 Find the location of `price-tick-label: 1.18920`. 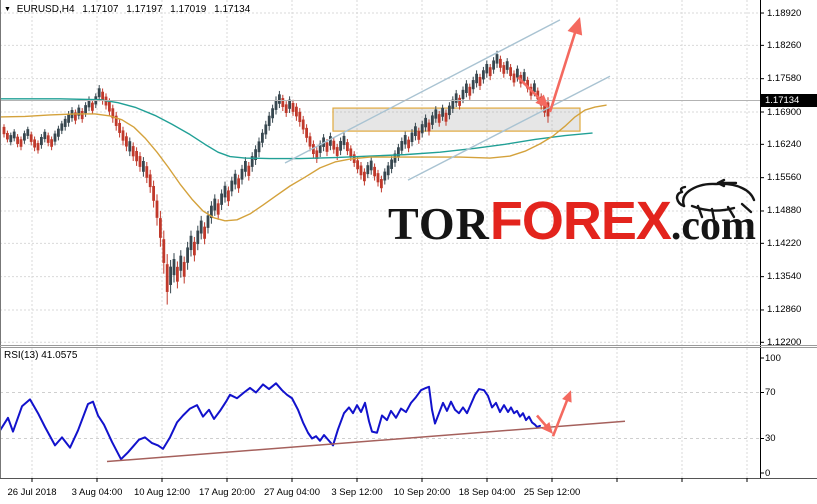

price-tick-label: 1.18920 is located at coordinates (784, 13).